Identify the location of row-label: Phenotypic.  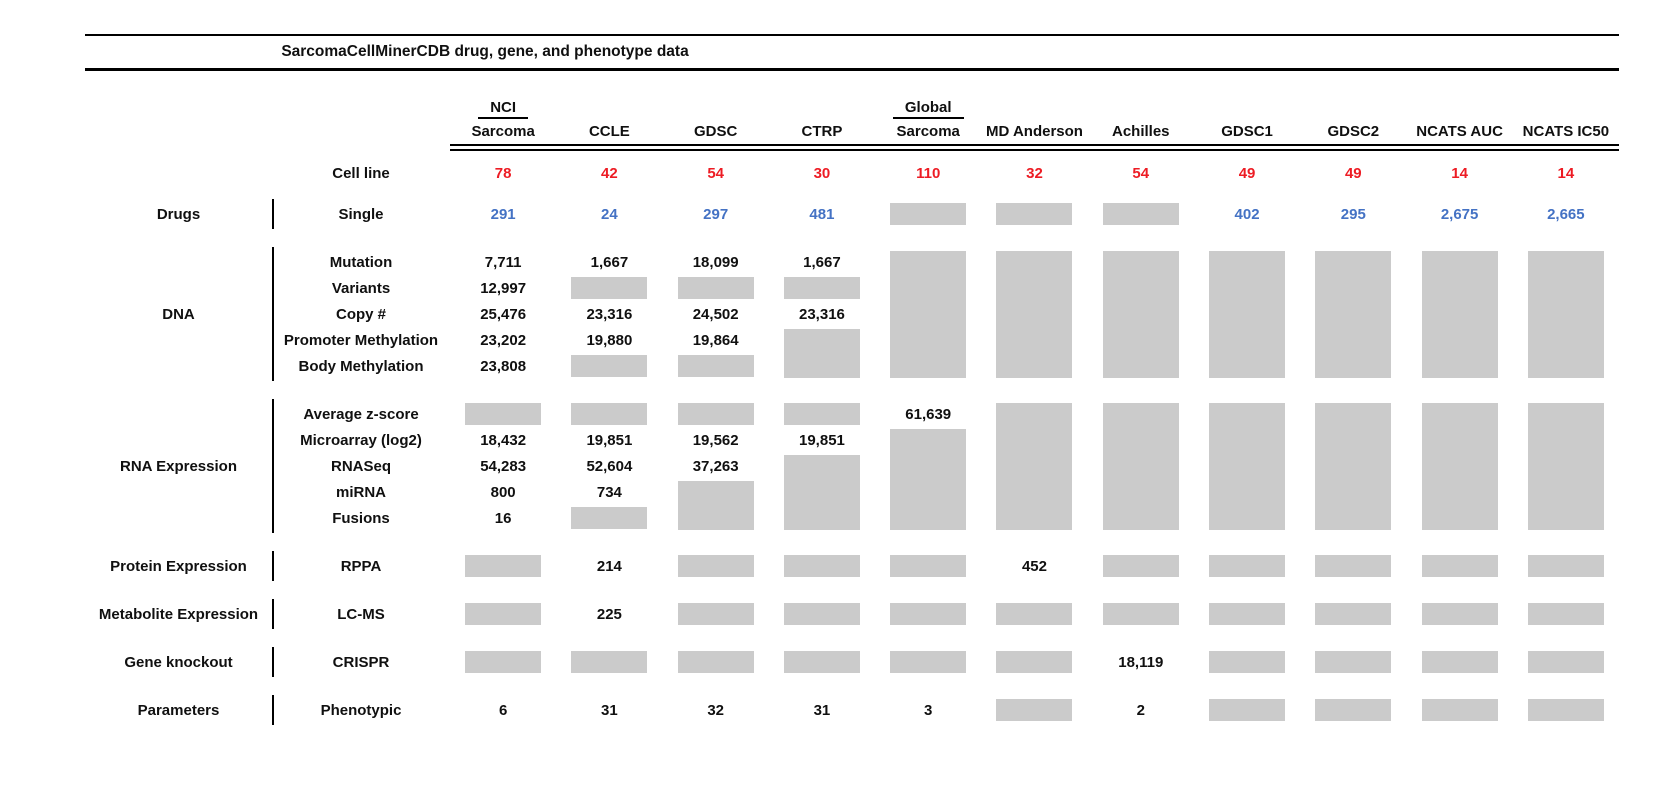
(361, 710).